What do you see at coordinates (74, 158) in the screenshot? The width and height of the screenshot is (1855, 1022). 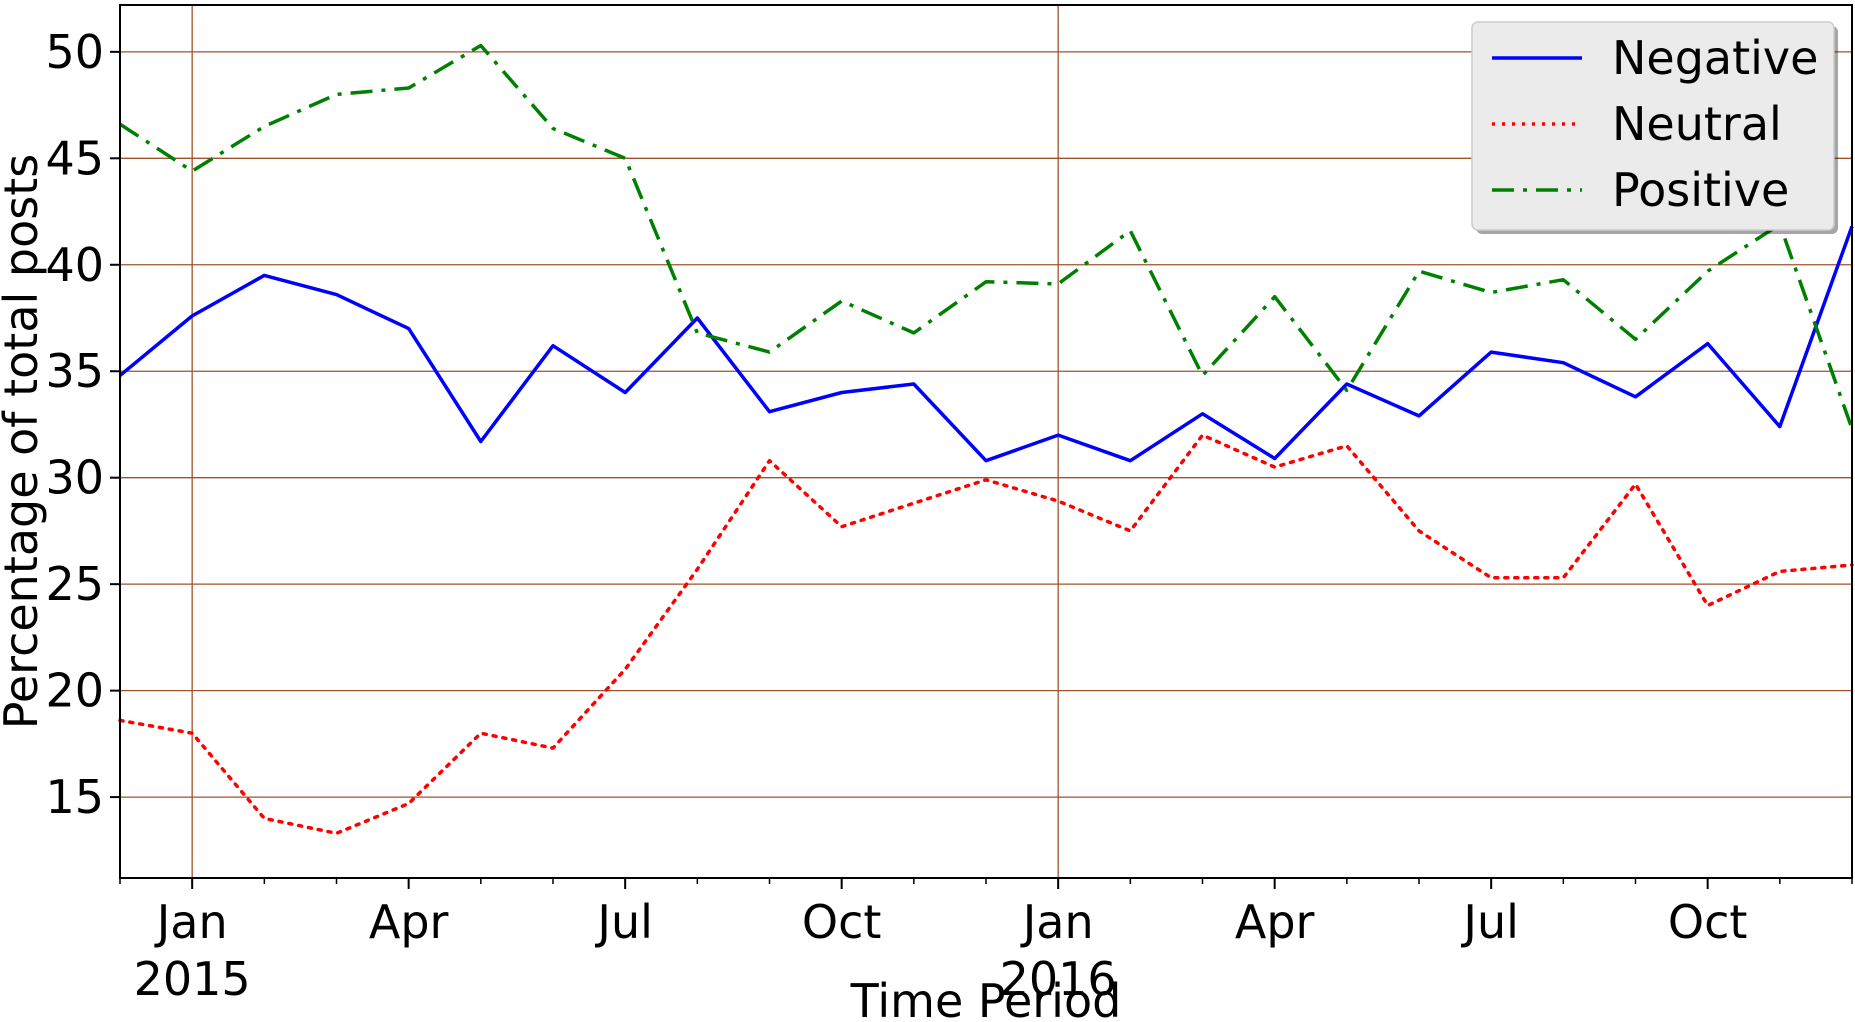 I see `y-tick-label: 45` at bounding box center [74, 158].